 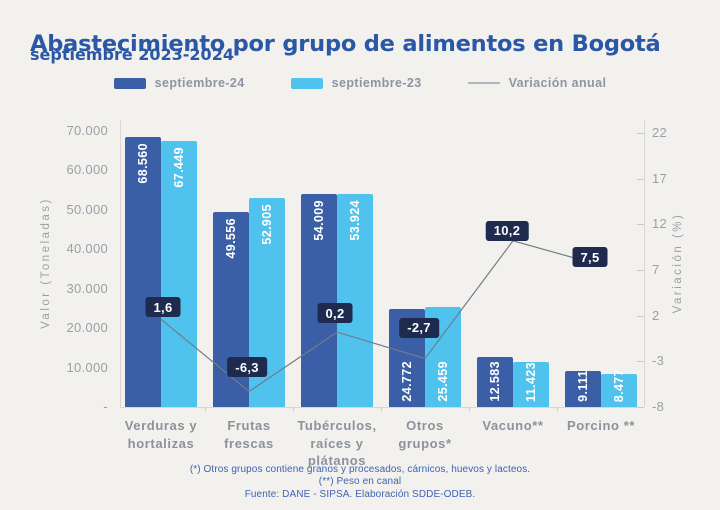 I want to click on y-axis-right-title: Variación (%), so click(x=678, y=263).